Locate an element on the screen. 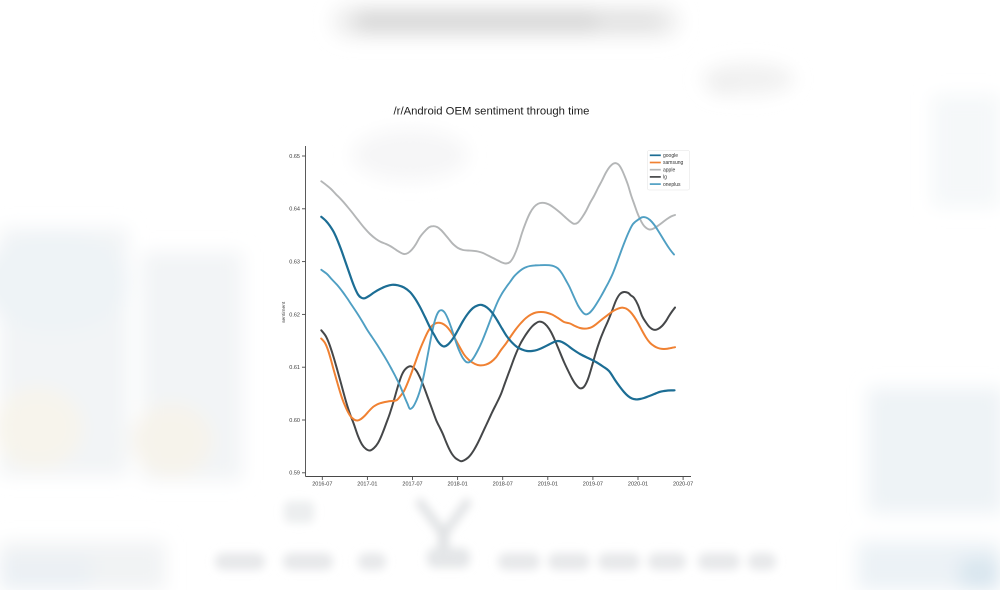 This screenshot has width=1000, height=590. svg-text: 2018-01 is located at coordinates (458, 485).